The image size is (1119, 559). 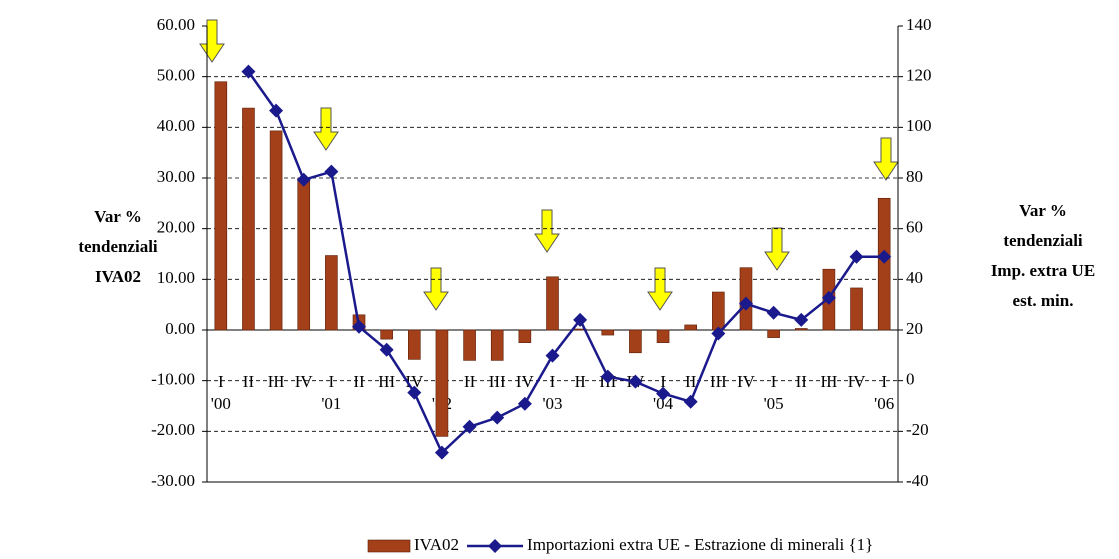 I want to click on y2-tick-label: 60, so click(x=914, y=227).